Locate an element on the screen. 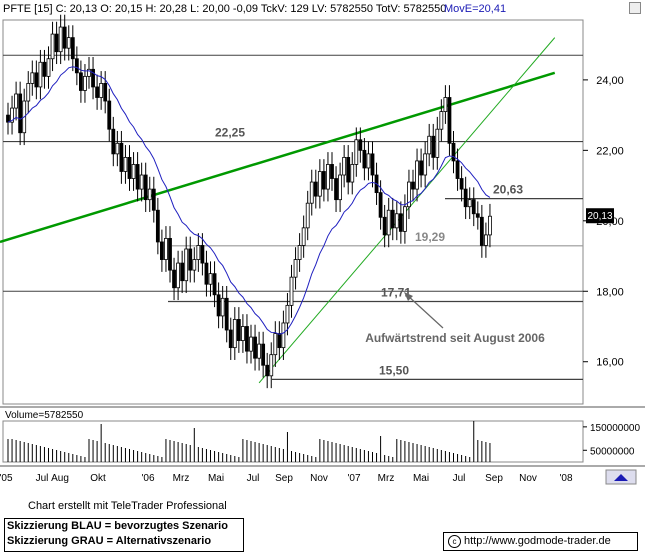 The height and width of the screenshot is (553, 645). x-tick-label: Sep is located at coordinates (494, 478).